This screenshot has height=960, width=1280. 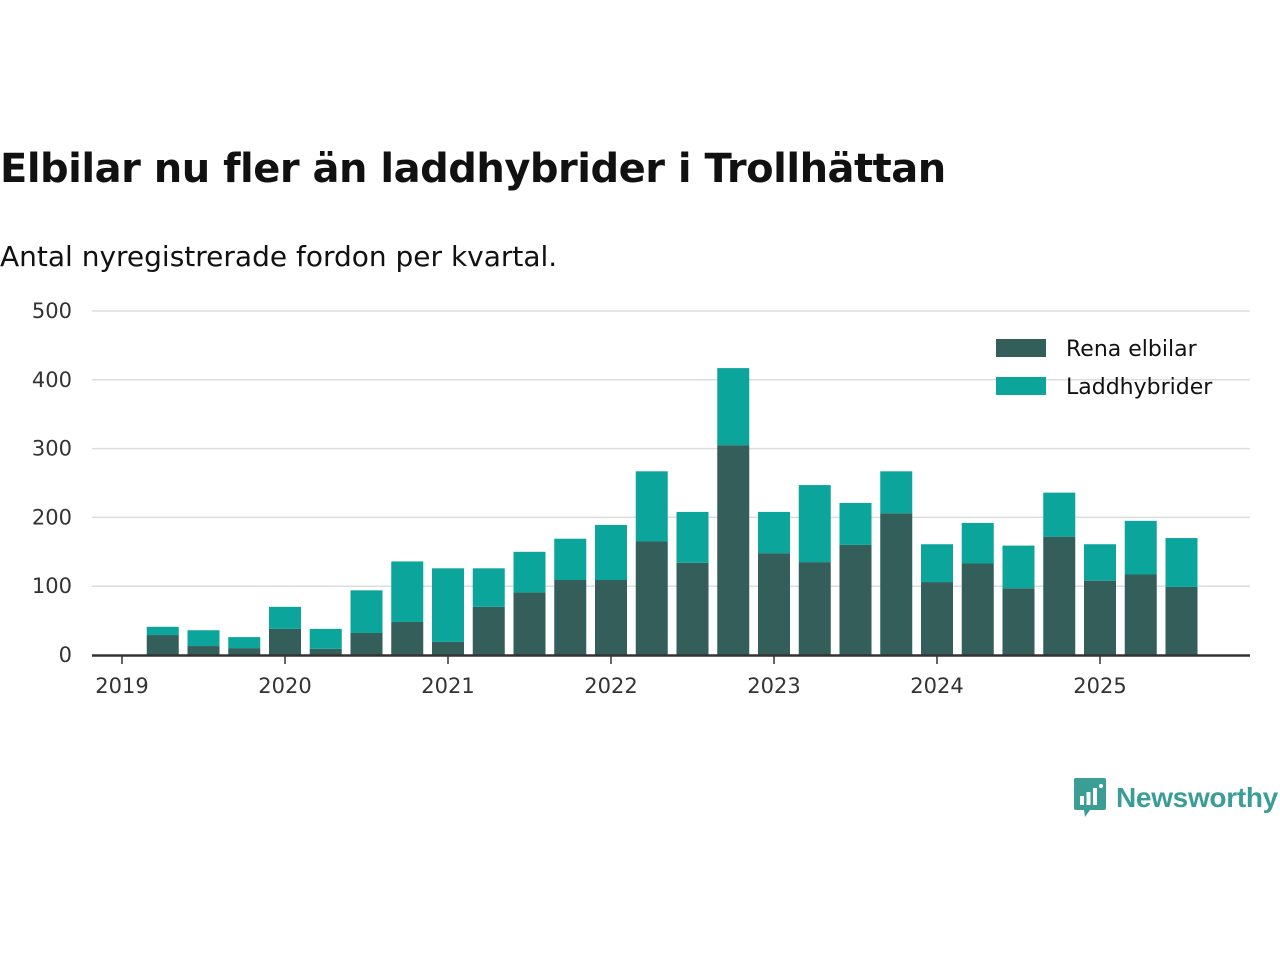 I want to click on x-tick-label: 2025, so click(x=1099, y=686).